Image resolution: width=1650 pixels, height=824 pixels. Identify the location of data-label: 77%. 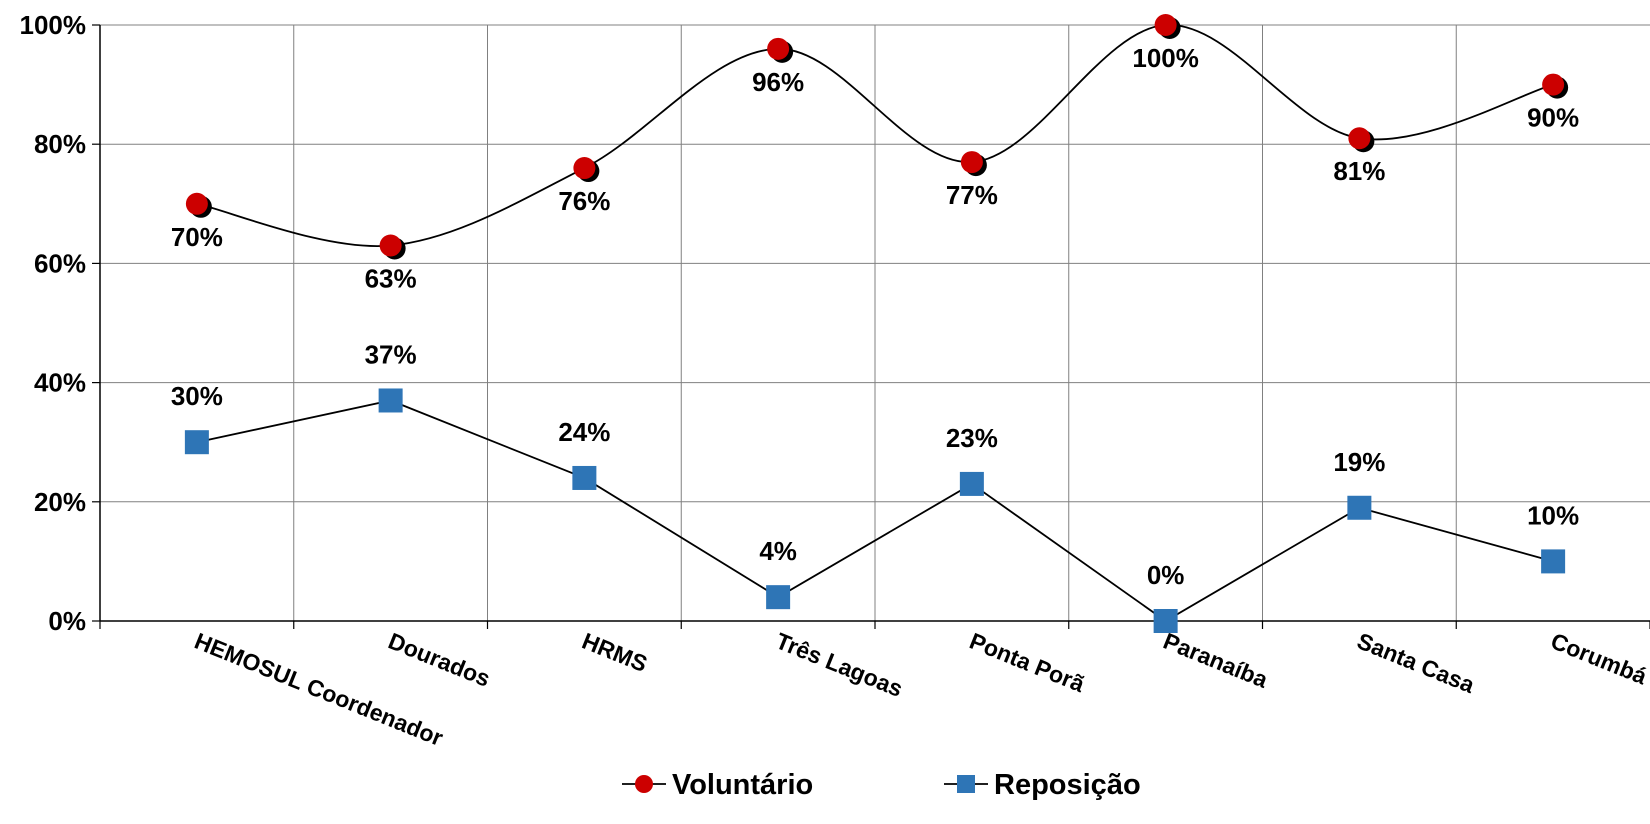
(972, 195).